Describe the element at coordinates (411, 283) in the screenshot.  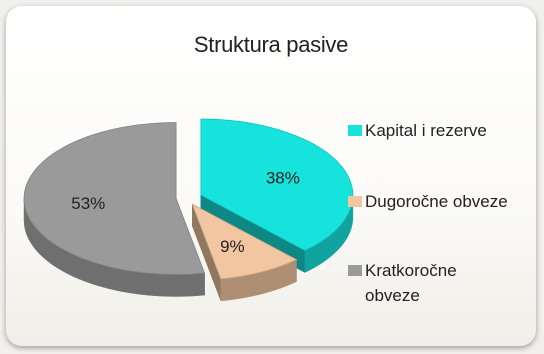
I see `legend-label-kratkorocne: Kratkoročne obveze` at that location.